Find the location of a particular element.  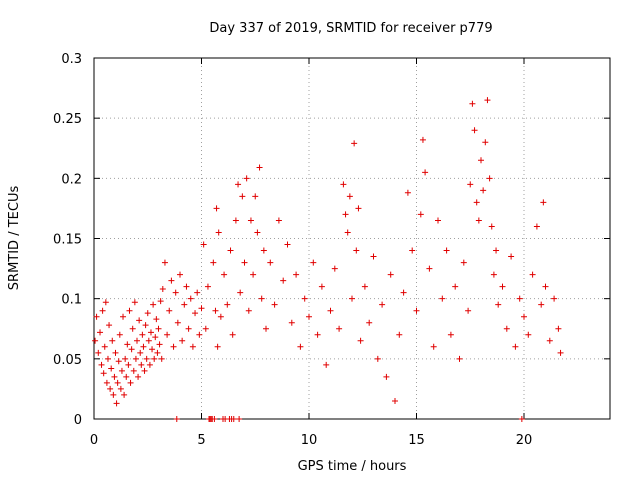

y-tick-label: 0.15 is located at coordinates (67, 240).